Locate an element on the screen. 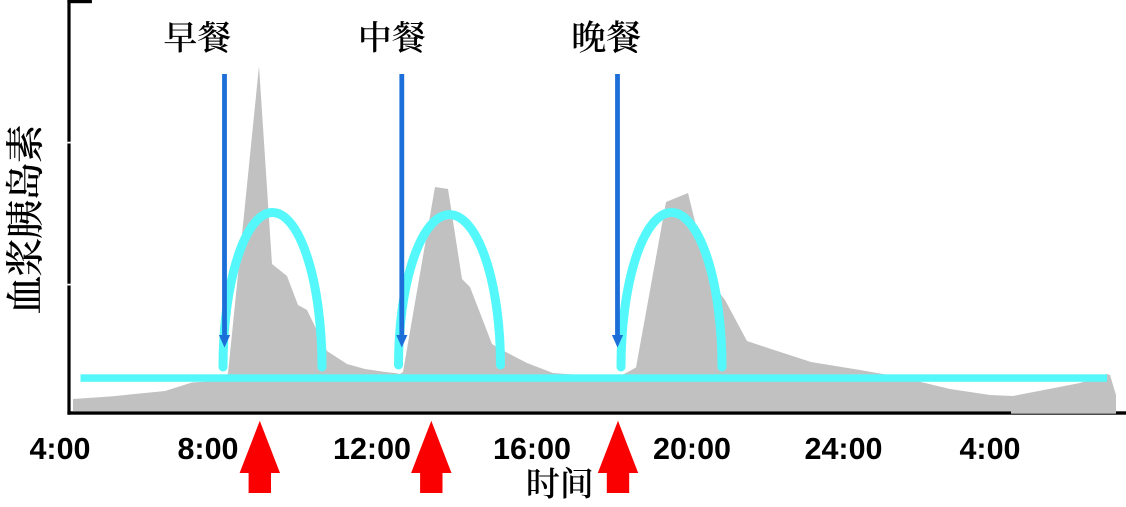 Image resolution: width=1126 pixels, height=507 pixels. svg-text: 8:00 is located at coordinates (207, 449).